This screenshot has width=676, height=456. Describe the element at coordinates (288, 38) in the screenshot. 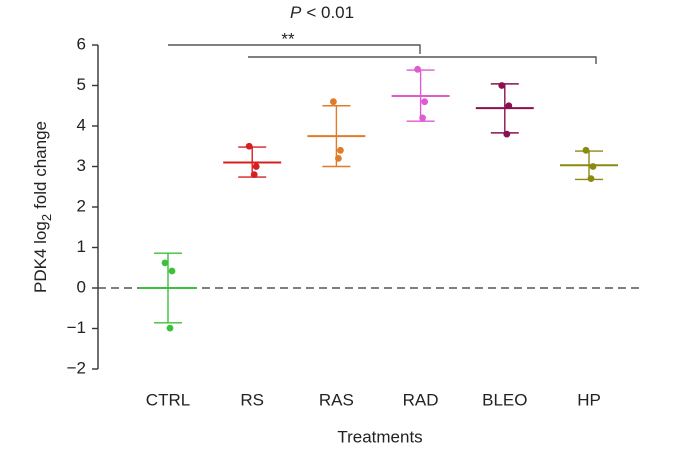

I see `stars-annotation: **` at that location.